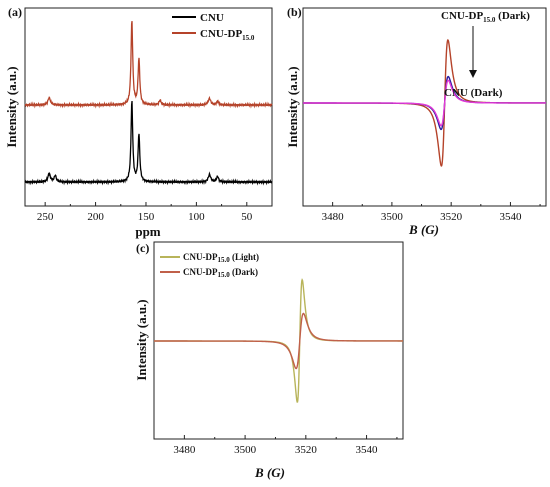 The width and height of the screenshot is (550, 487). I want to click on panel-c-ticks: 3480 3500 3520 3540, so click(285, 445).